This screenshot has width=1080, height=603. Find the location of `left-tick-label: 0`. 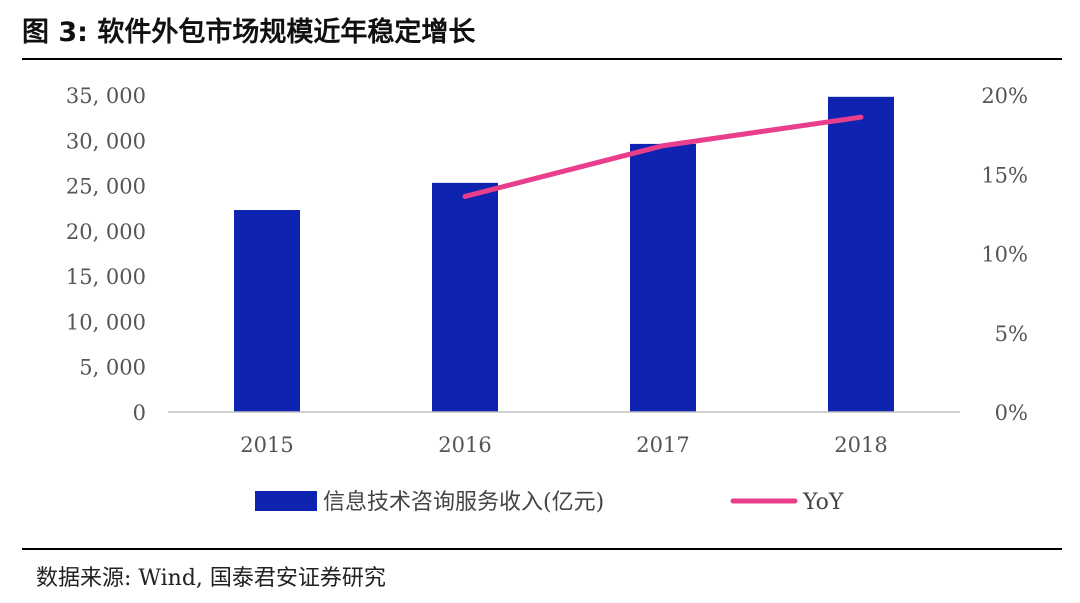

left-tick-label: 0 is located at coordinates (139, 413).